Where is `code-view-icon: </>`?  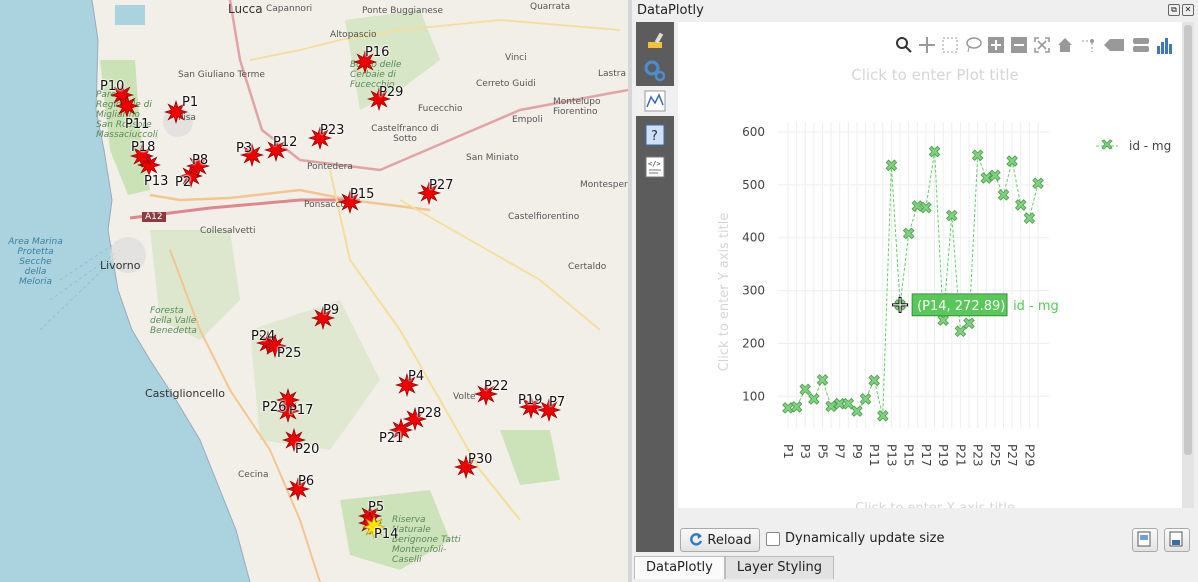 code-view-icon: </> is located at coordinates (655, 167).